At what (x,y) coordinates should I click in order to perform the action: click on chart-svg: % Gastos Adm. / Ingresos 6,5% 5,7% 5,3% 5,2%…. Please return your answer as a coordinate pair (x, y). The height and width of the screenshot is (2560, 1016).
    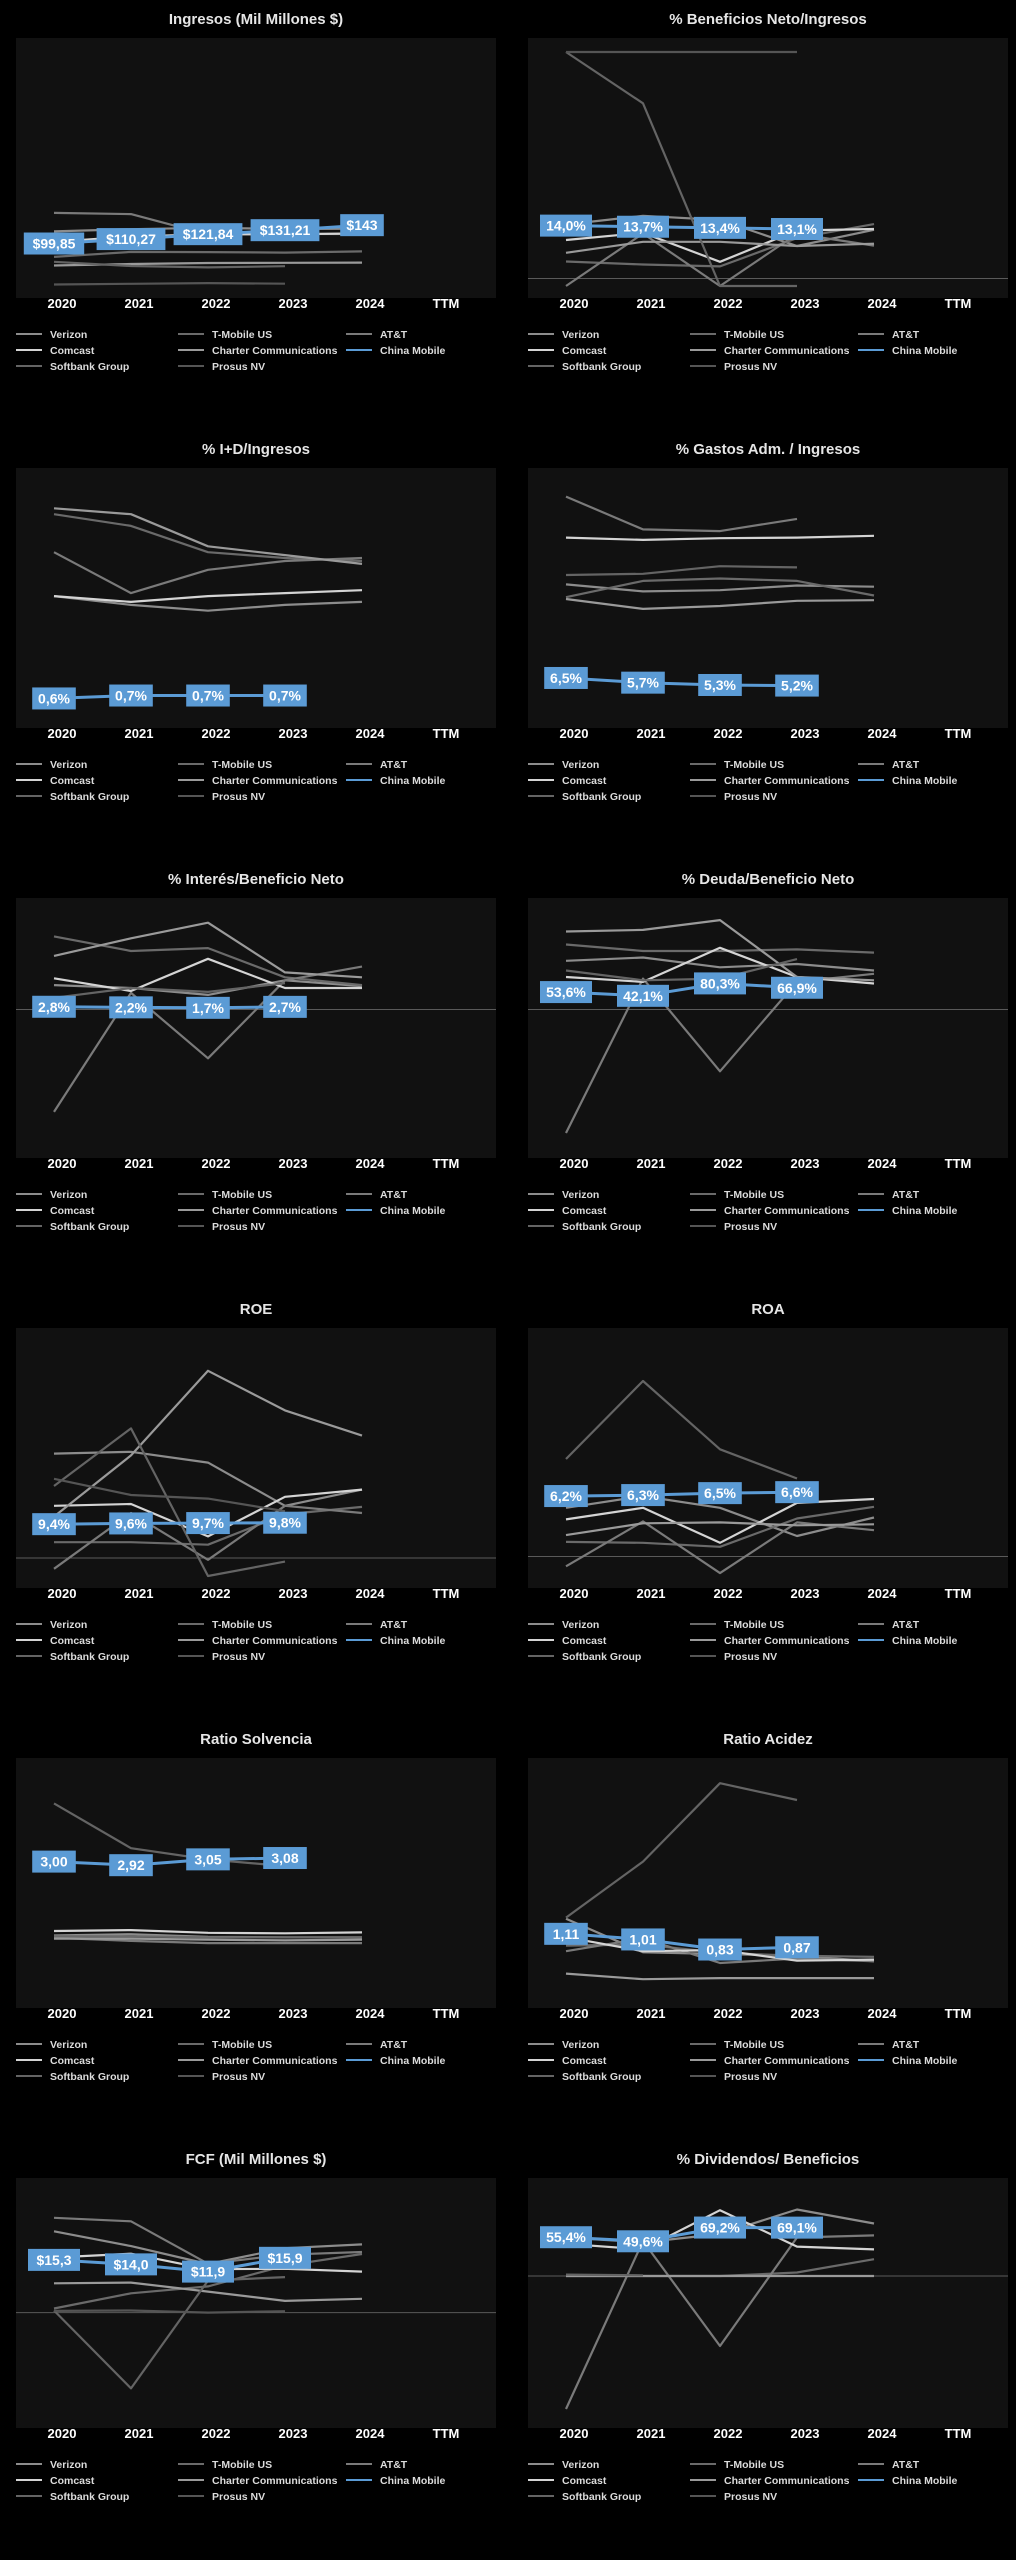
    Looking at the image, I should click on (768, 622).